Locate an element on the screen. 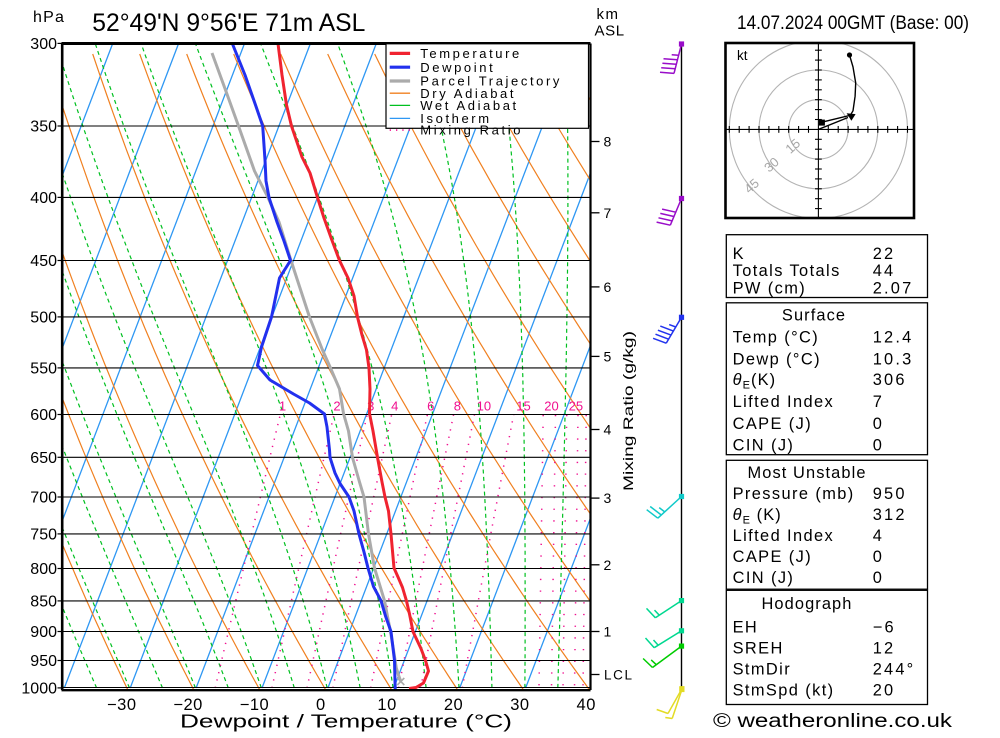 Image resolution: width=1000 pixels, height=738 pixels. svg-text: 3 is located at coordinates (608, 498).